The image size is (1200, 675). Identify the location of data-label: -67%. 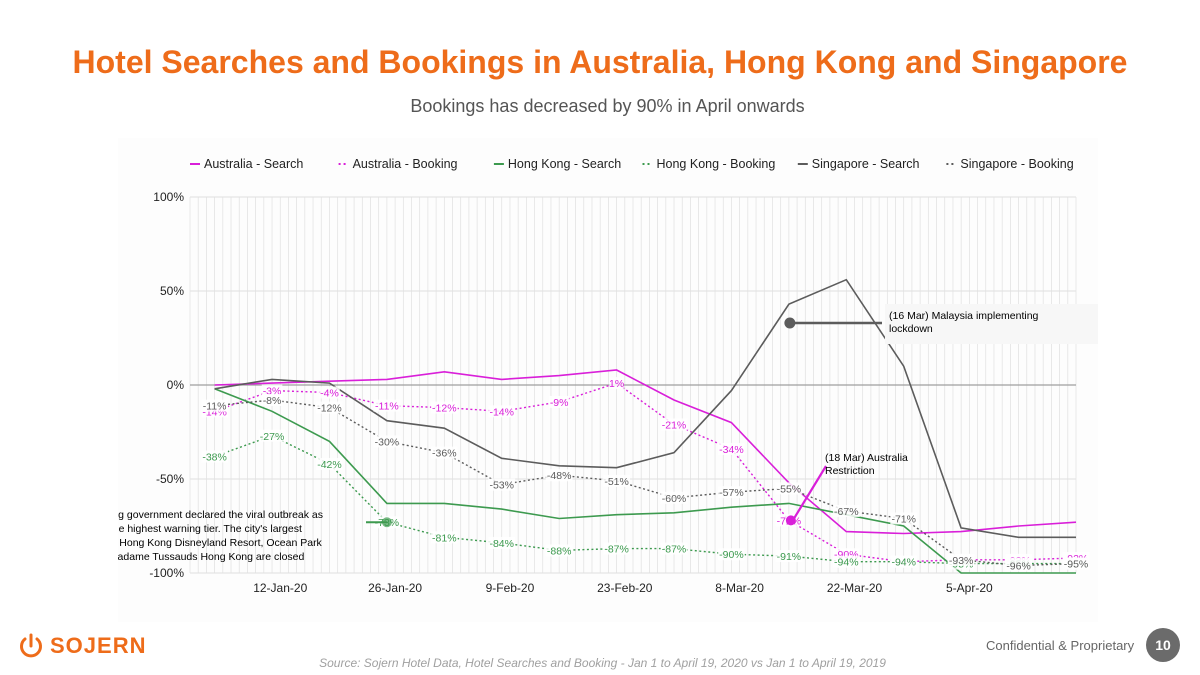
(846, 512).